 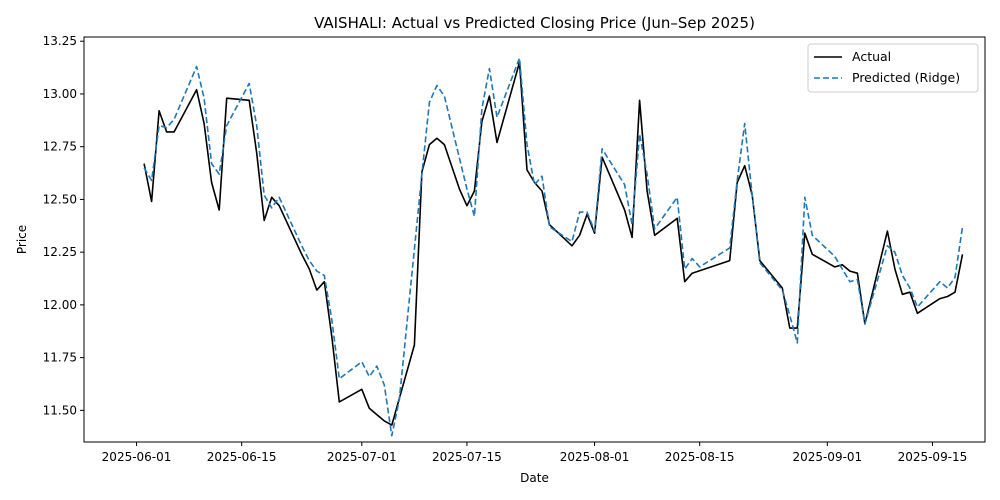 What do you see at coordinates (60, 41) in the screenshot?
I see `y-tick-label: 13.25` at bounding box center [60, 41].